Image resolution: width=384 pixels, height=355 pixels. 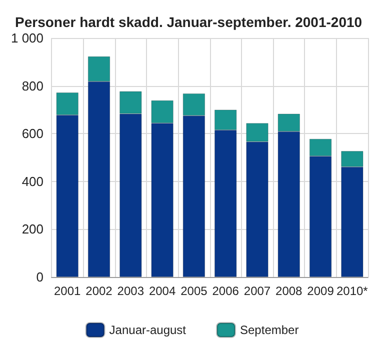 I want to click on chart-title: Personer hardt skadd. Januar-september. 2001-2010, so click(x=188, y=22).